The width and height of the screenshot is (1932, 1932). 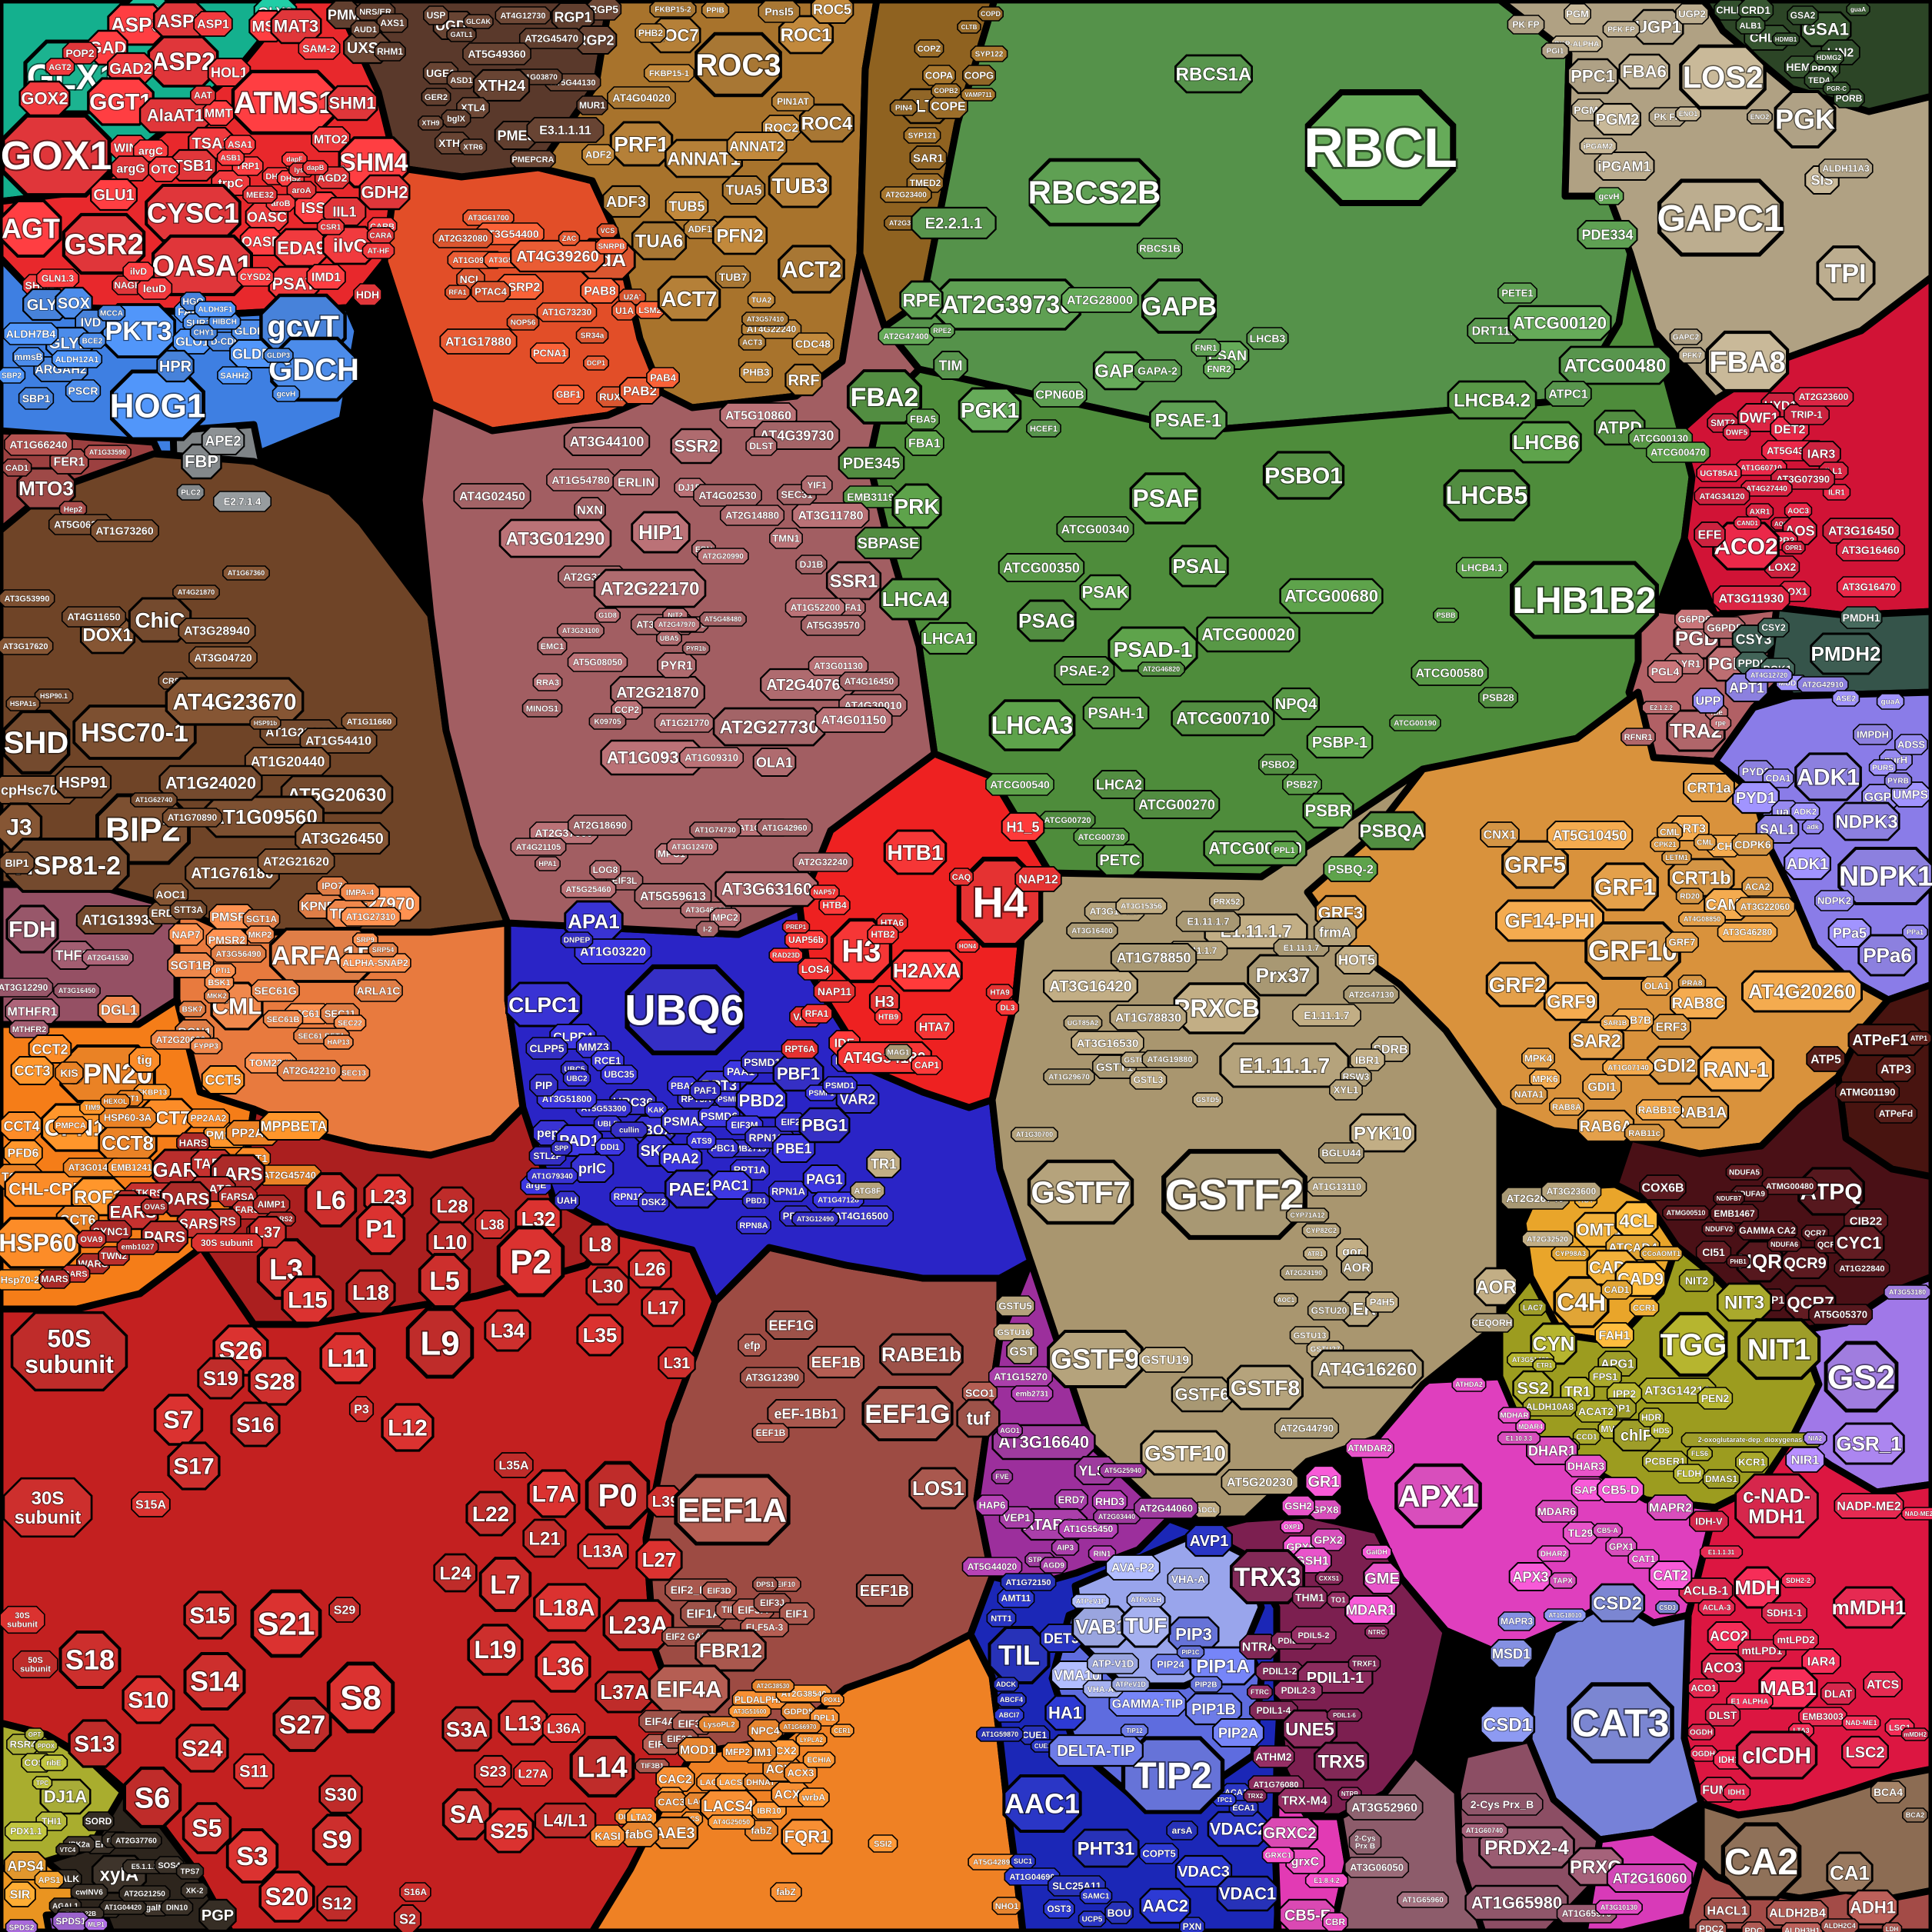 What do you see at coordinates (598, 154) in the screenshot?
I see `cell-adf2: ADF2` at bounding box center [598, 154].